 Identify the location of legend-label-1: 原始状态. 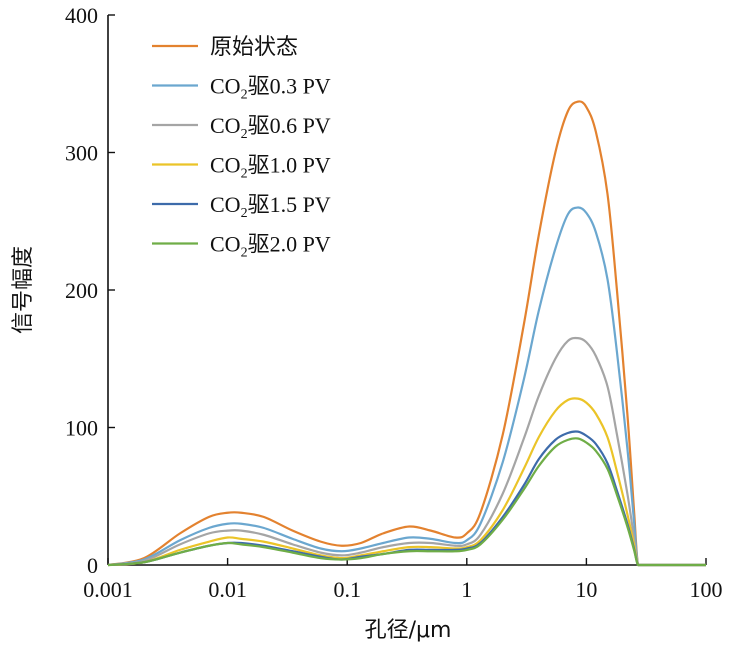
(254, 47).